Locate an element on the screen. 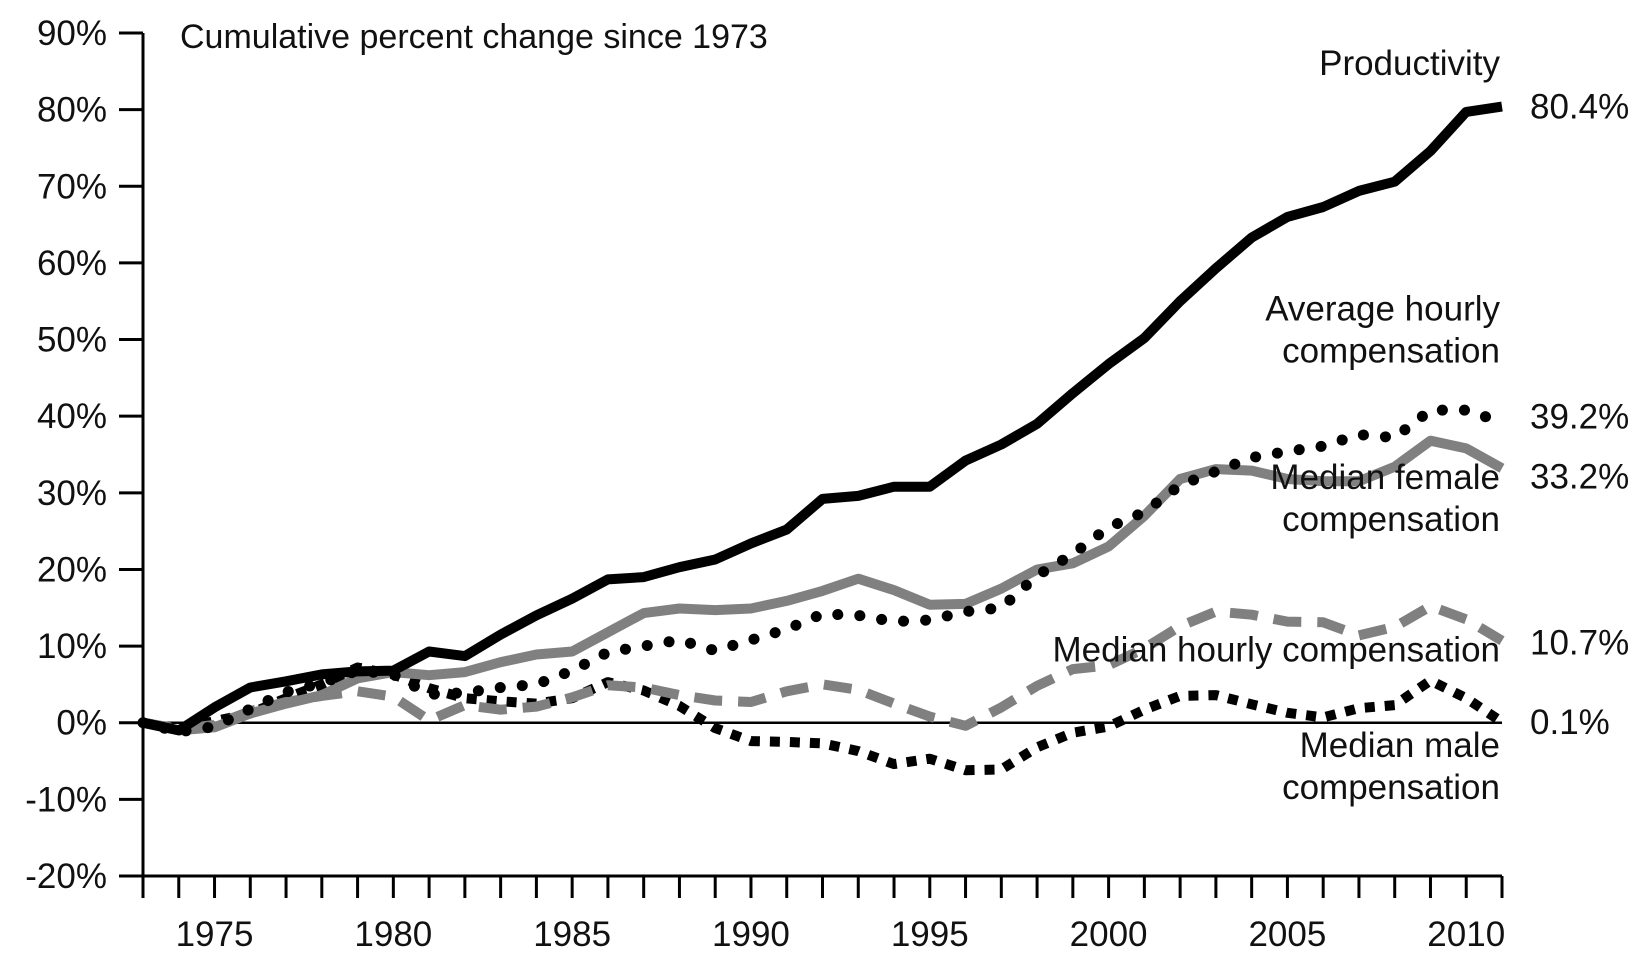 This screenshot has width=1650, height=963. y-tick-label: 30% is located at coordinates (72, 493).